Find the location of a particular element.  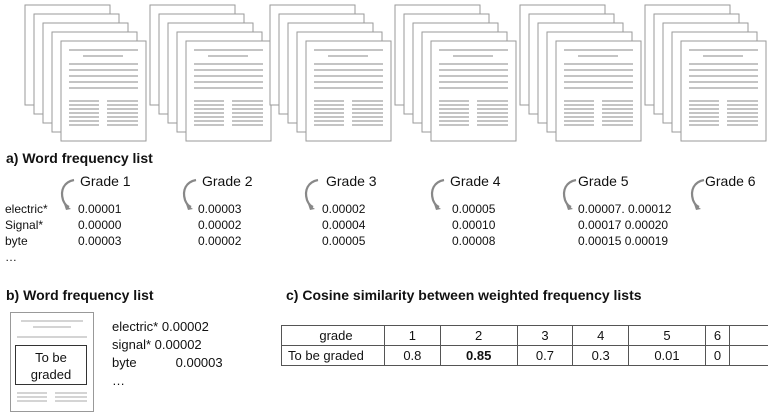

to-be-graded-line1: To be is located at coordinates (51, 357).